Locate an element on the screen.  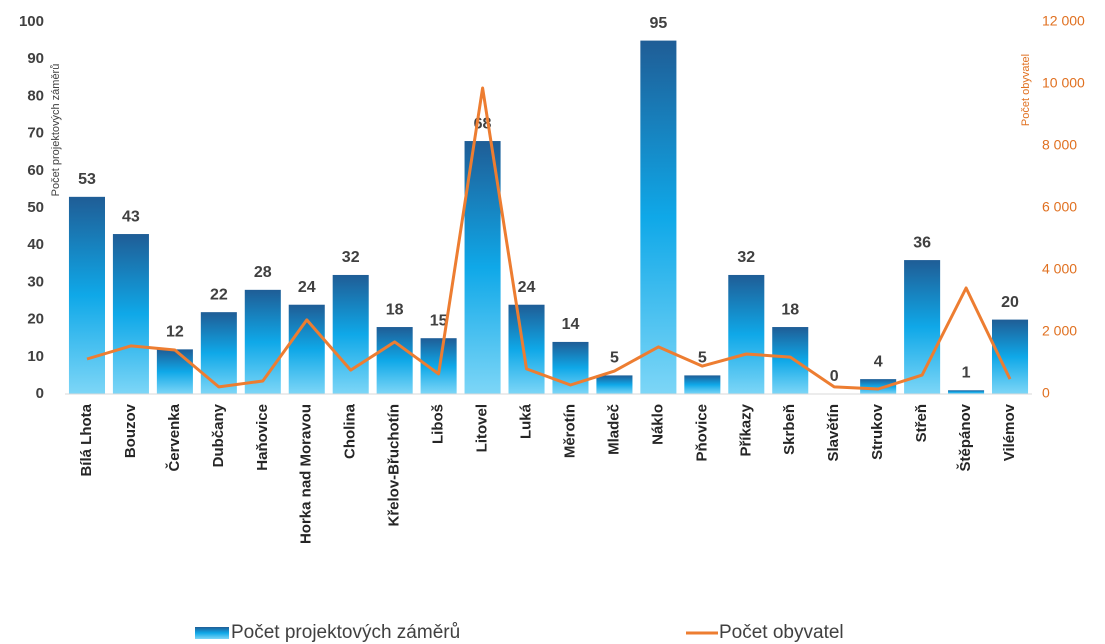
y-tick-label: 50 is located at coordinates (35, 207).